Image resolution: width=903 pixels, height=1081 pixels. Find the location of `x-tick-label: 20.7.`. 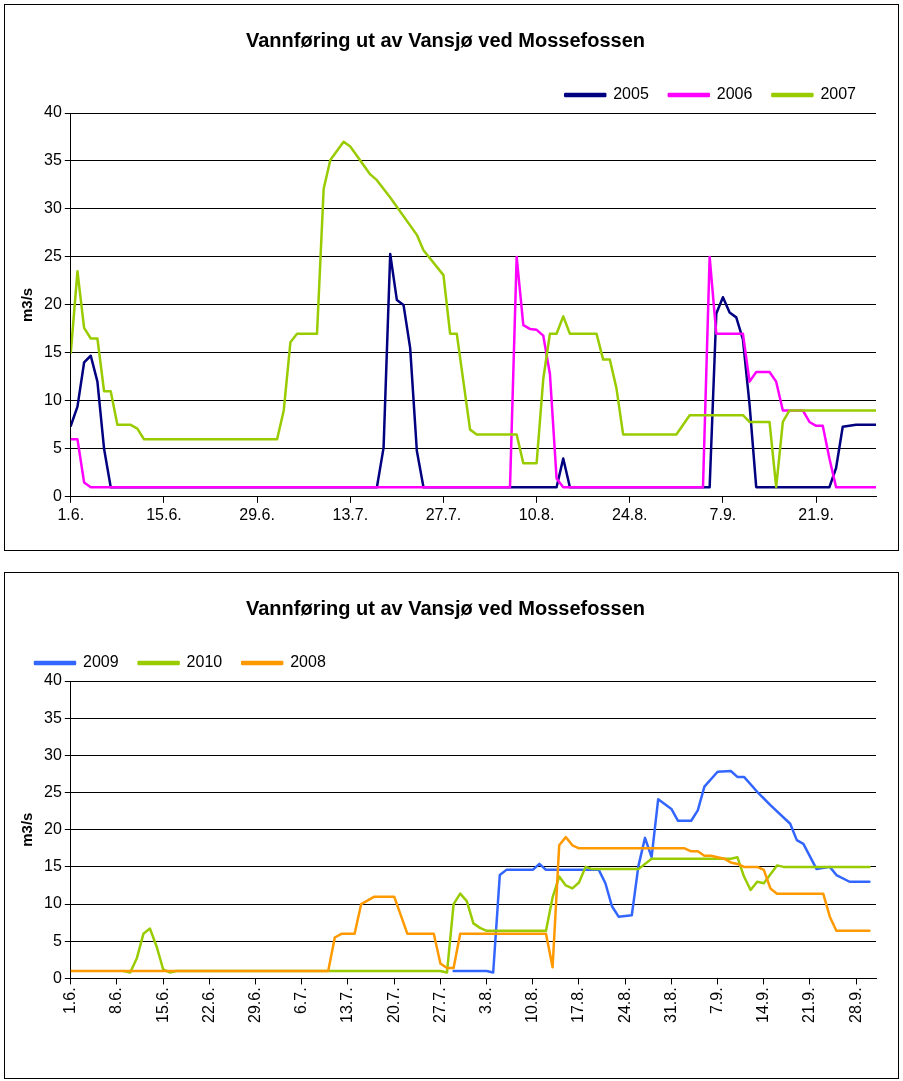

x-tick-label: 20.7. is located at coordinates (393, 1005).